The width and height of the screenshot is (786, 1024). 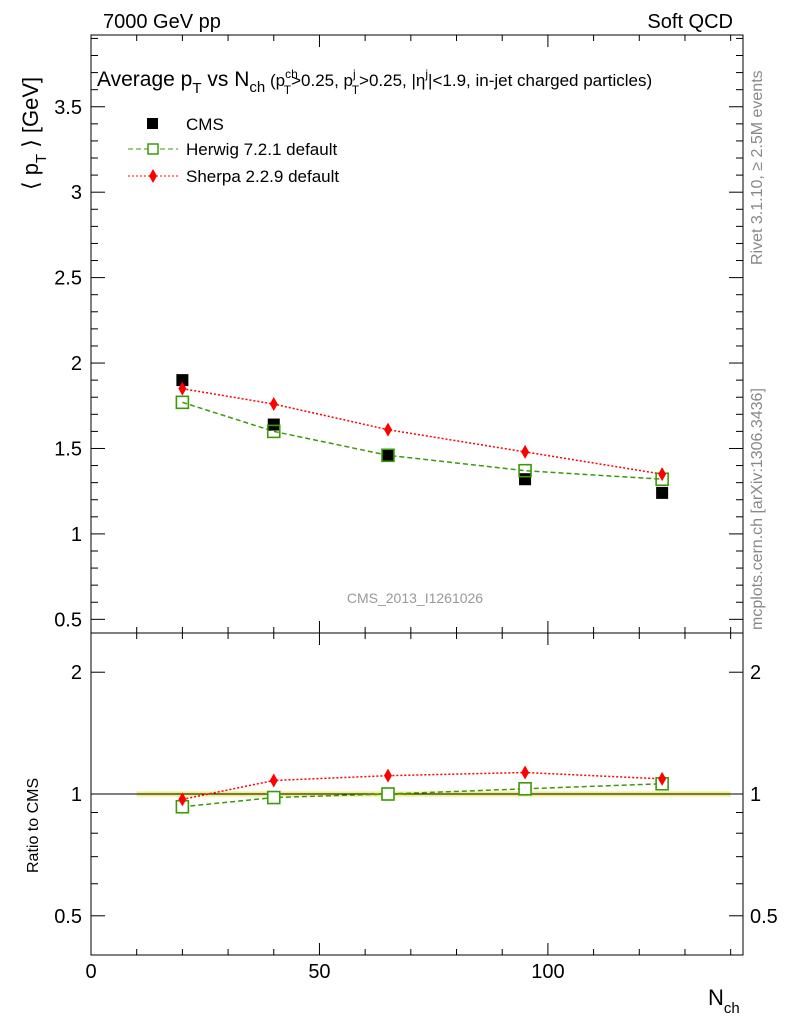 What do you see at coordinates (153, 149) in the screenshot?
I see `legend-herwig-marker` at bounding box center [153, 149].